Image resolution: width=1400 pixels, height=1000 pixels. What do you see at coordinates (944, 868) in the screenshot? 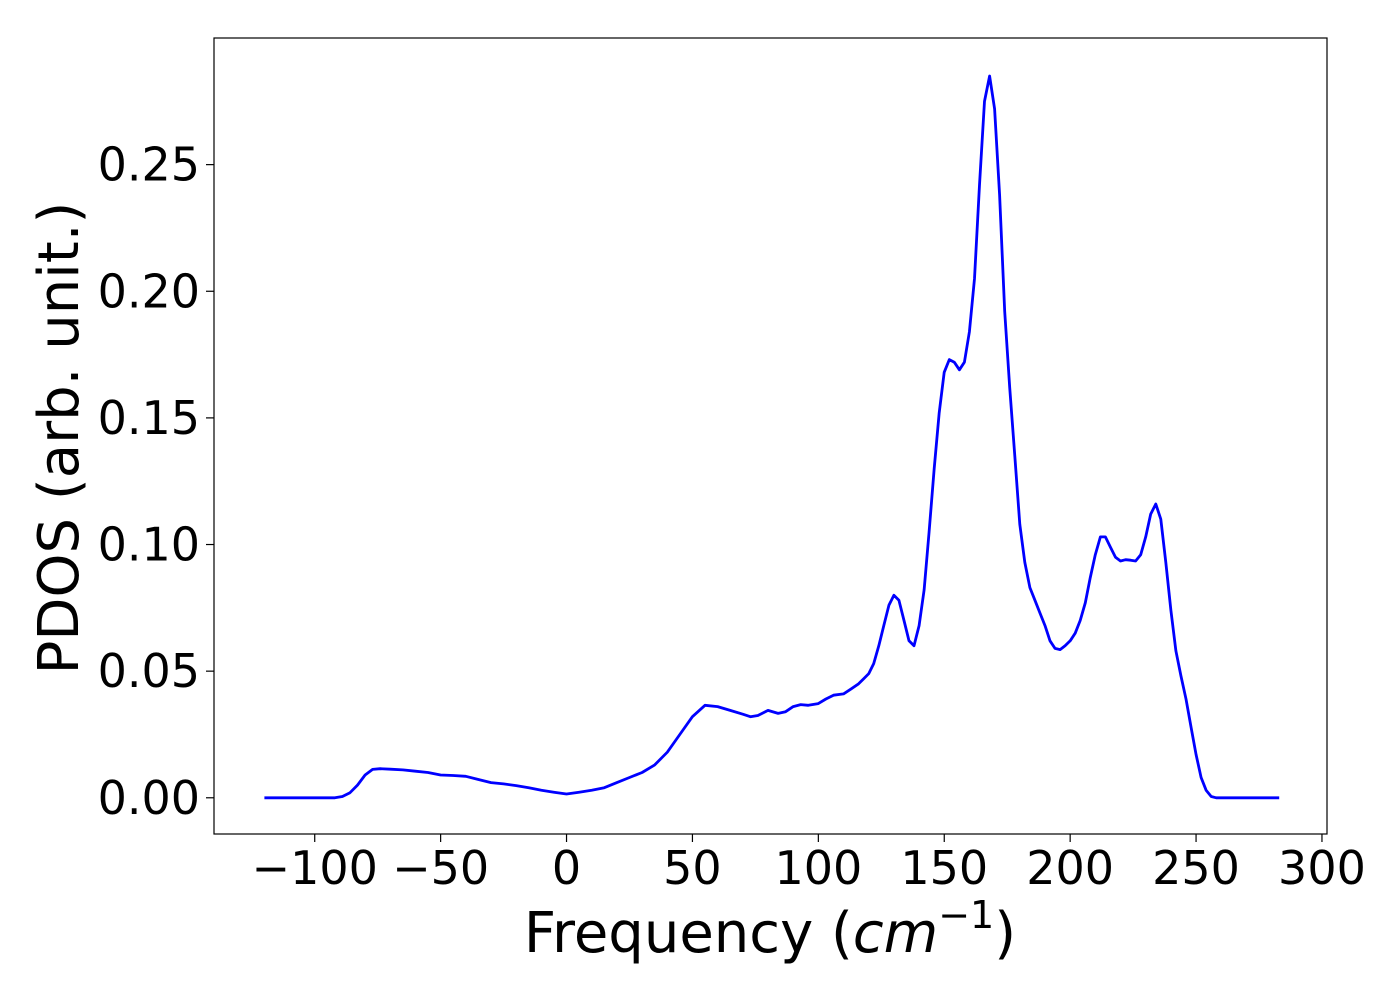
I see `x-tick-label: 150` at bounding box center [944, 868].